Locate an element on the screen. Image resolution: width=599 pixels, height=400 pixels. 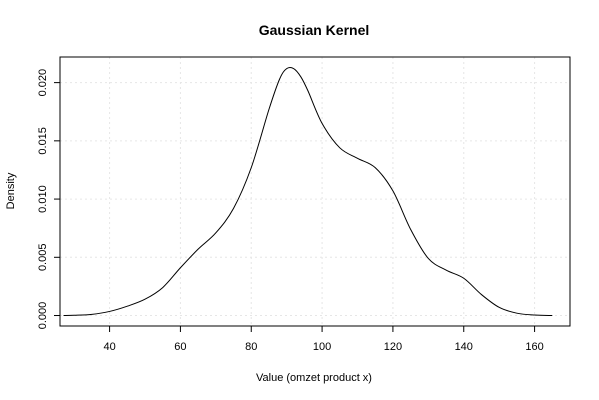
x-tick-label: 160 is located at coordinates (534, 347).